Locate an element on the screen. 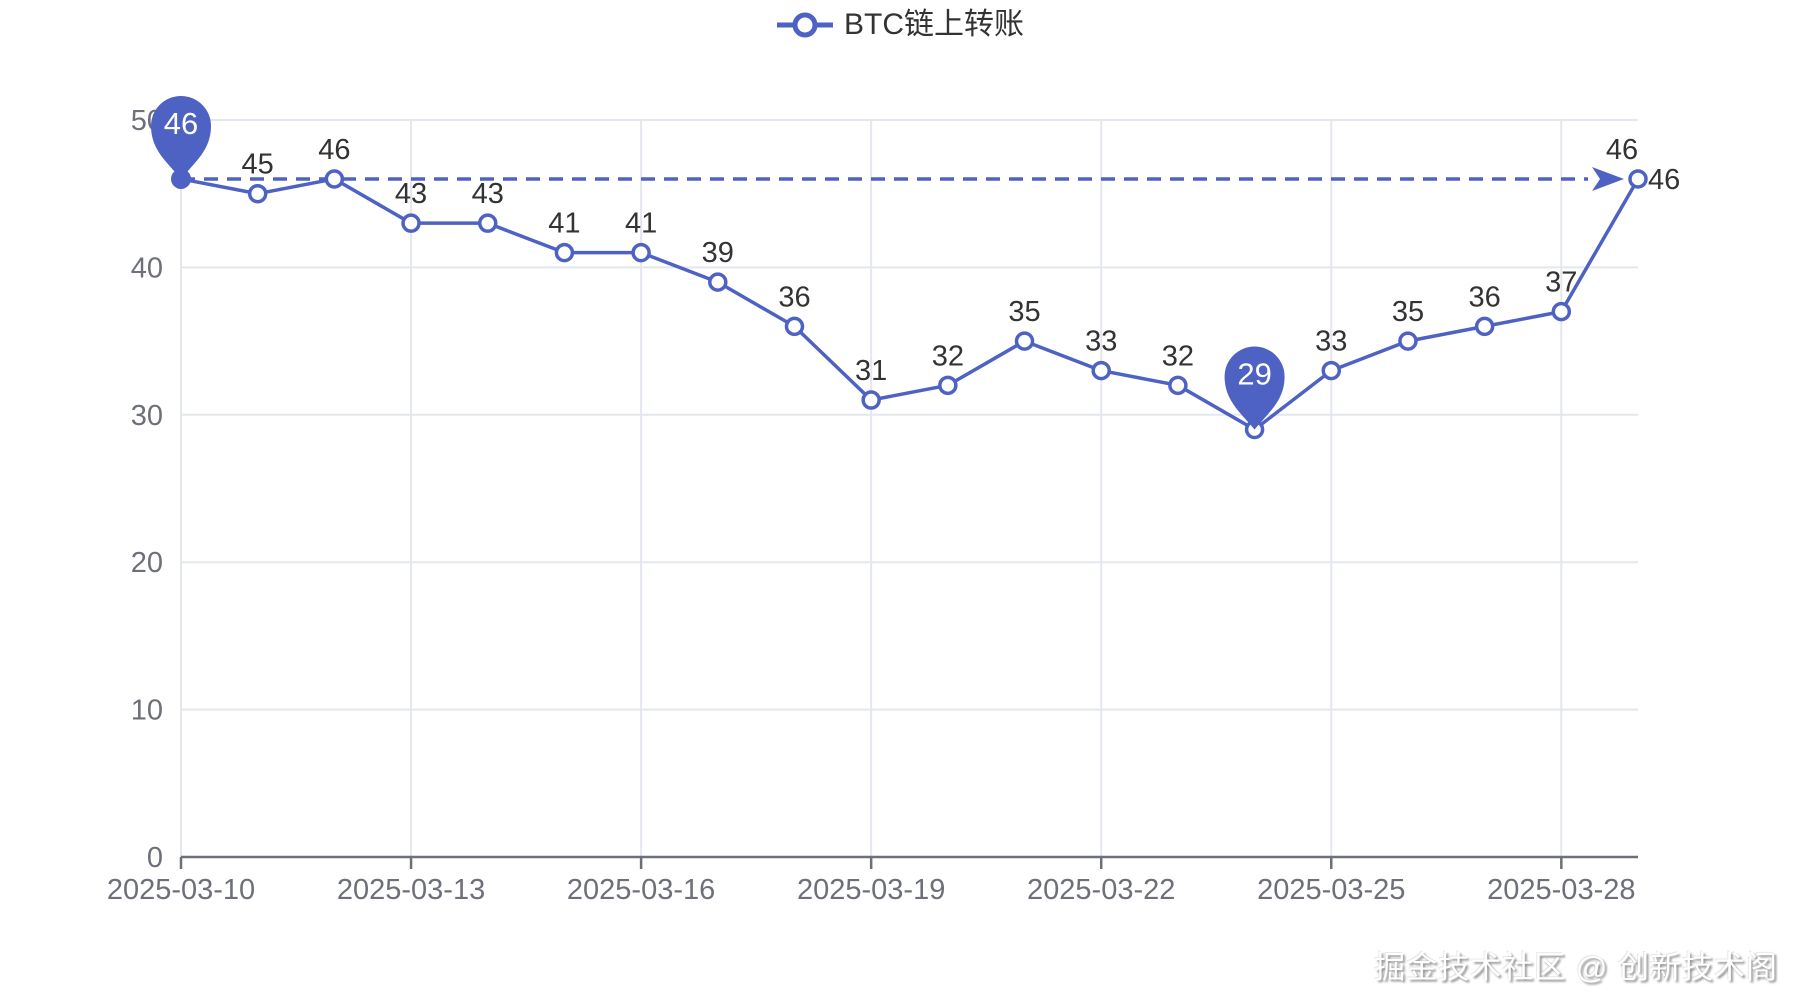  min-pin-label: 29 is located at coordinates (1254, 374).